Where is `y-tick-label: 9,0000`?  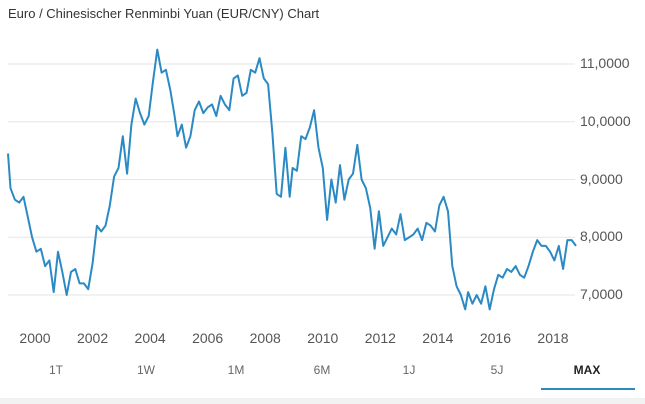 y-tick-label: 9,0000 is located at coordinates (601, 178).